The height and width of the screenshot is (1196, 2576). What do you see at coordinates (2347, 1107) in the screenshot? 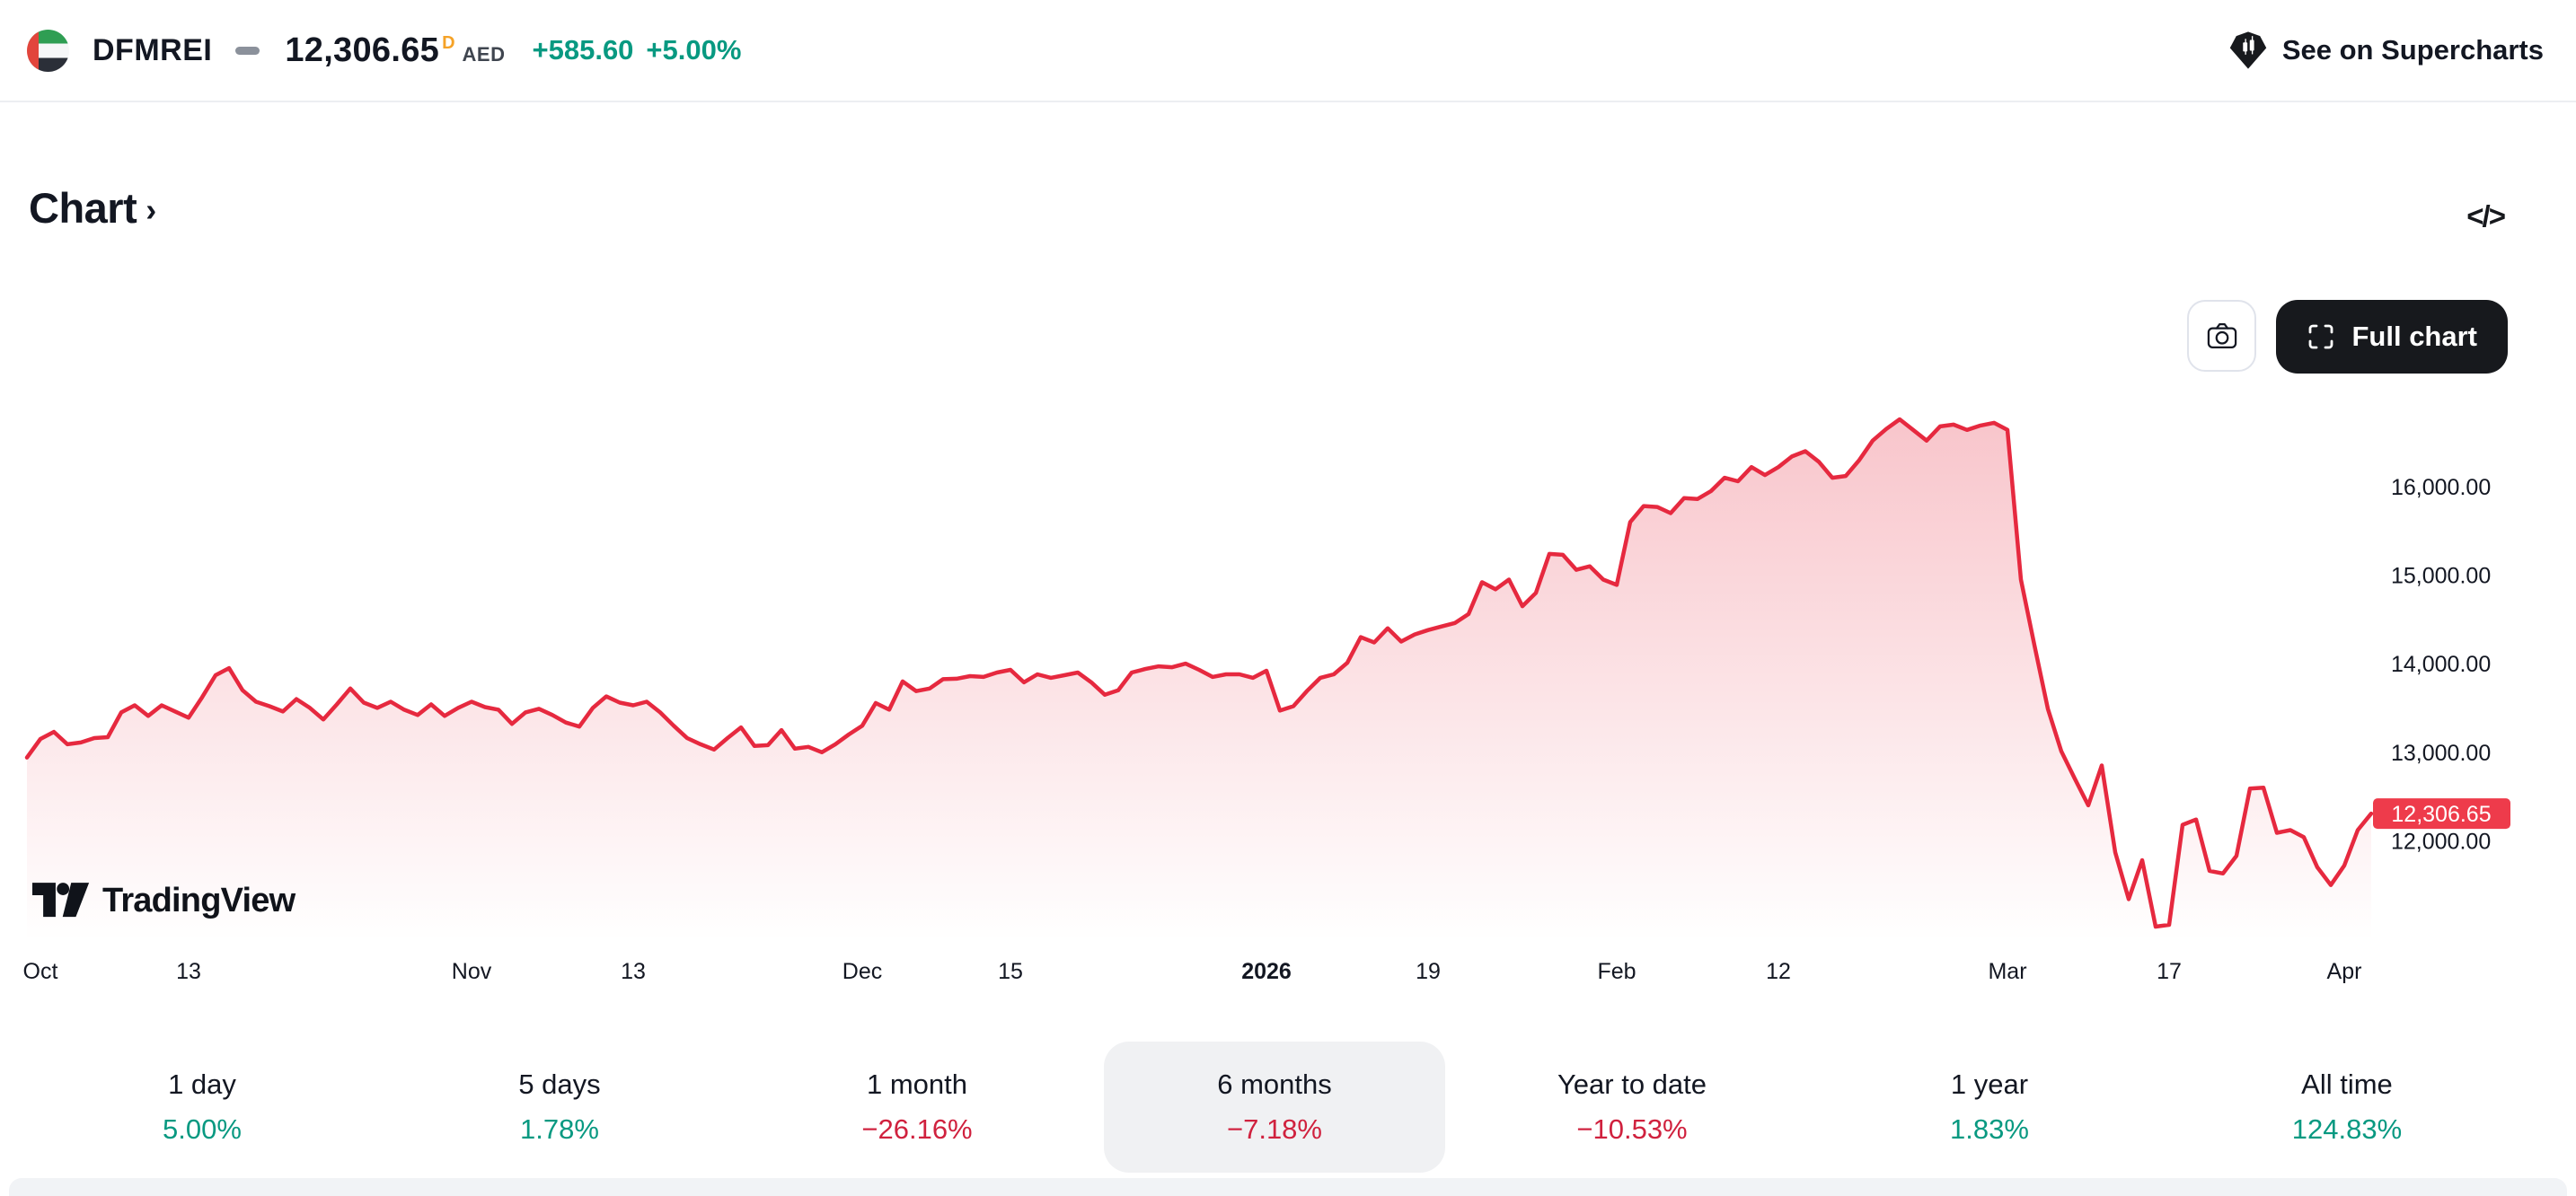
I see `period-all-time: All time 124.83%` at bounding box center [2347, 1107].